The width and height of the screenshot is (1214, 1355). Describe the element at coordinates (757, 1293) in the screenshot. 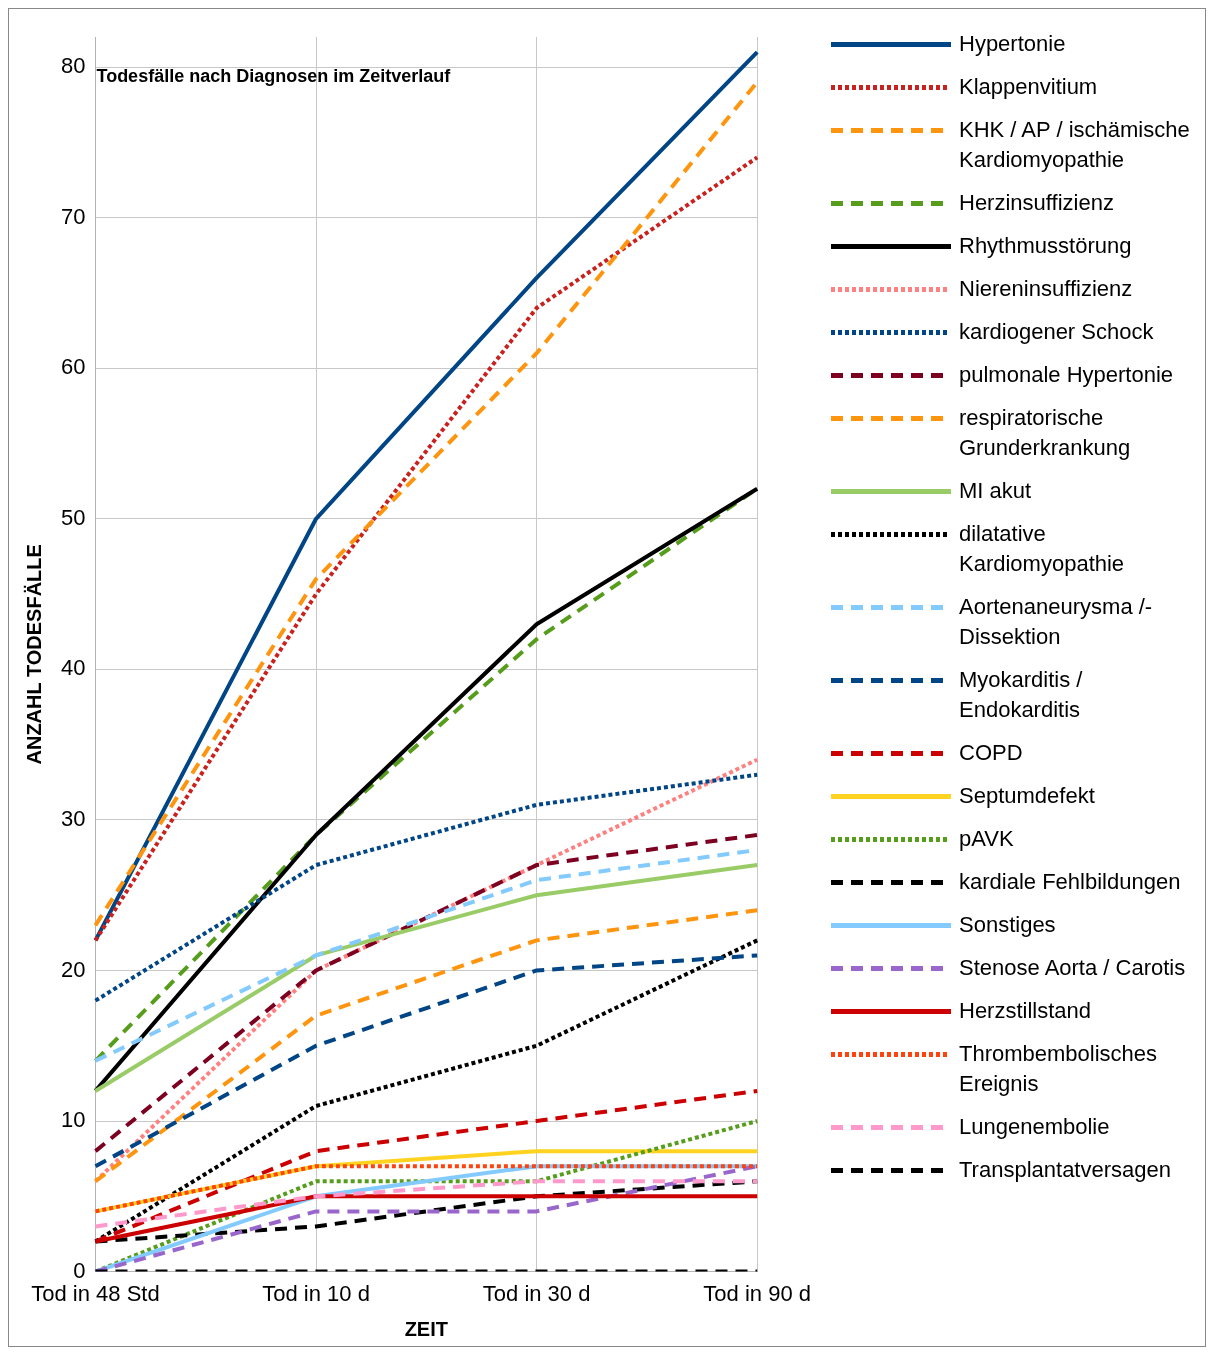

I see `x-tick-label: Tod in 90 d` at that location.